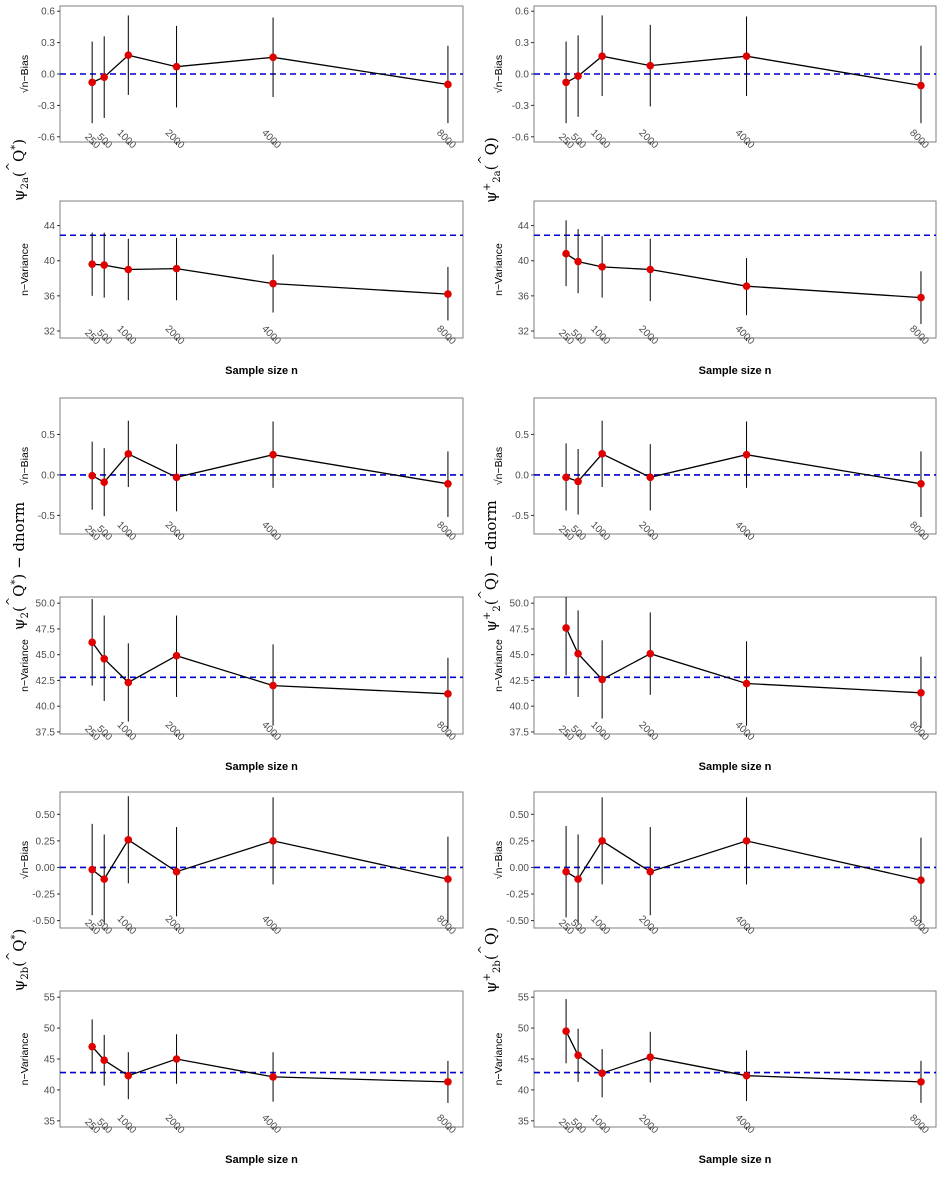  What do you see at coordinates (489, 566) in the screenshot?
I see `row-label-2-right: ψ+2(^Q) − dnorm` at bounding box center [489, 566].